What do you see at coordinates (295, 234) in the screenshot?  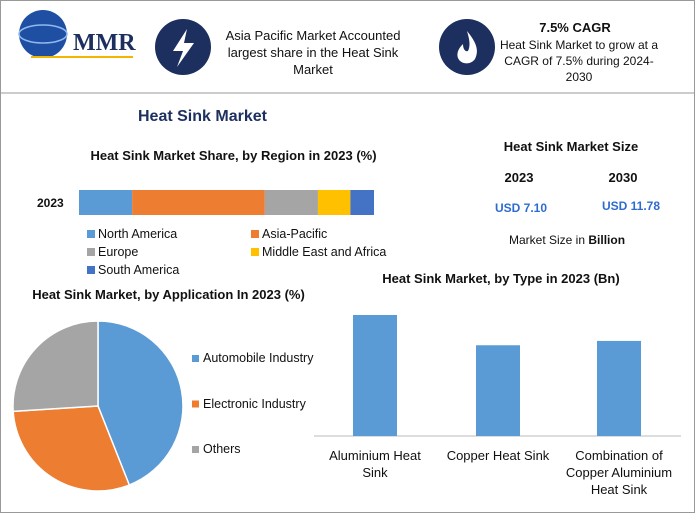 I see `legend-label: Asia-Pacific` at bounding box center [295, 234].